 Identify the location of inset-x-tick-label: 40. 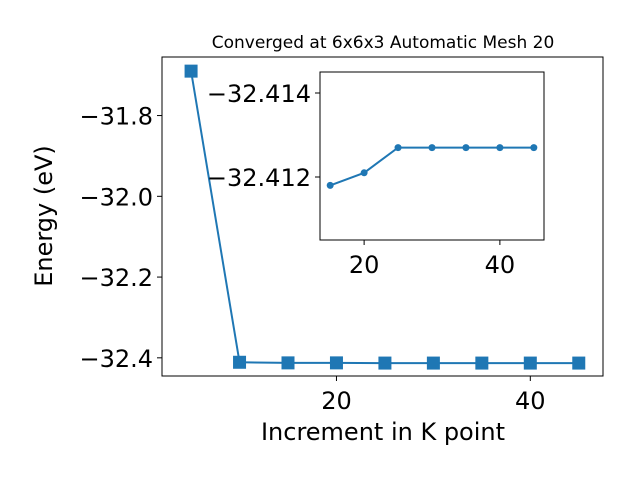
(500, 265).